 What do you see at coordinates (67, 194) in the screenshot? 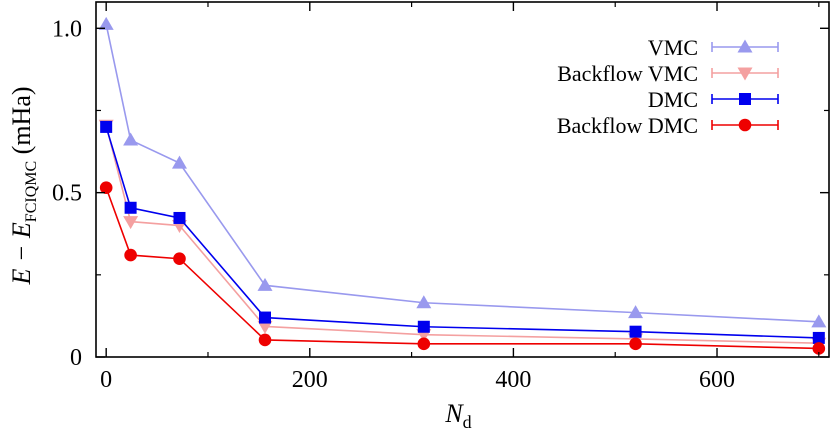
I see `y-tick-label: 0.5` at bounding box center [67, 194].